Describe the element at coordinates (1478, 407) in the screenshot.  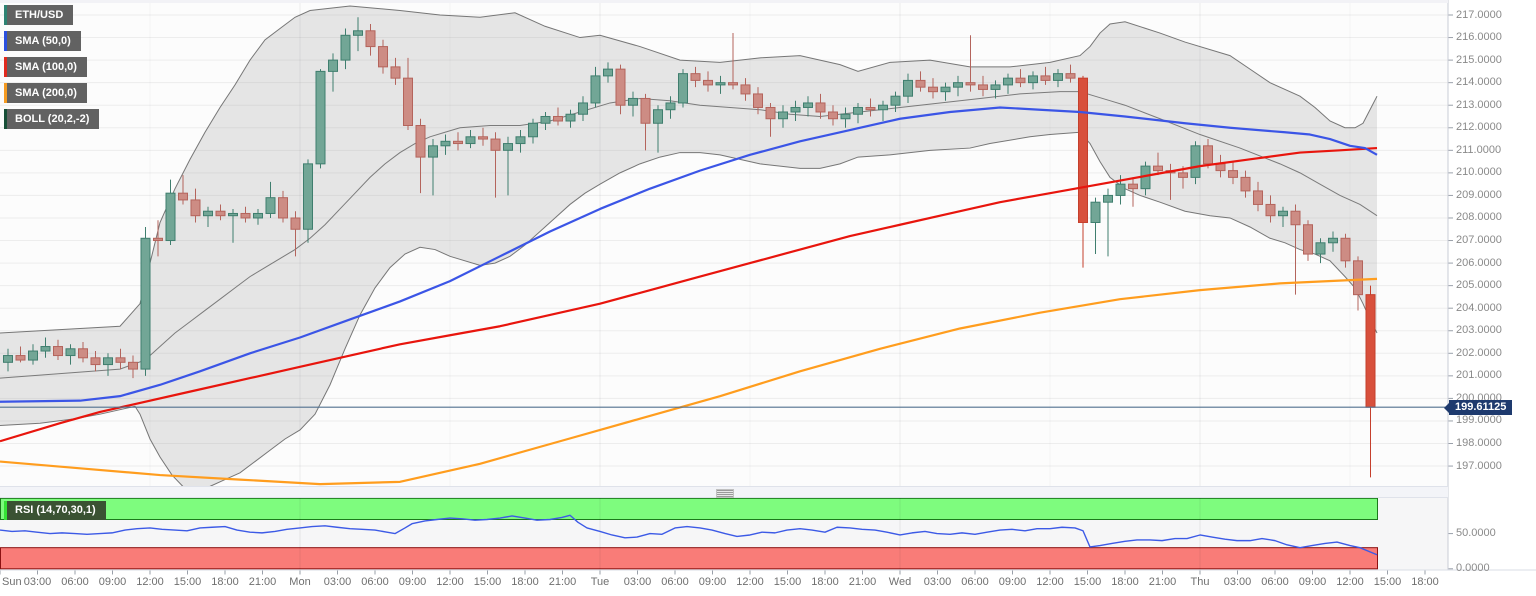
I see `last-price-badge: 199.61125` at that location.